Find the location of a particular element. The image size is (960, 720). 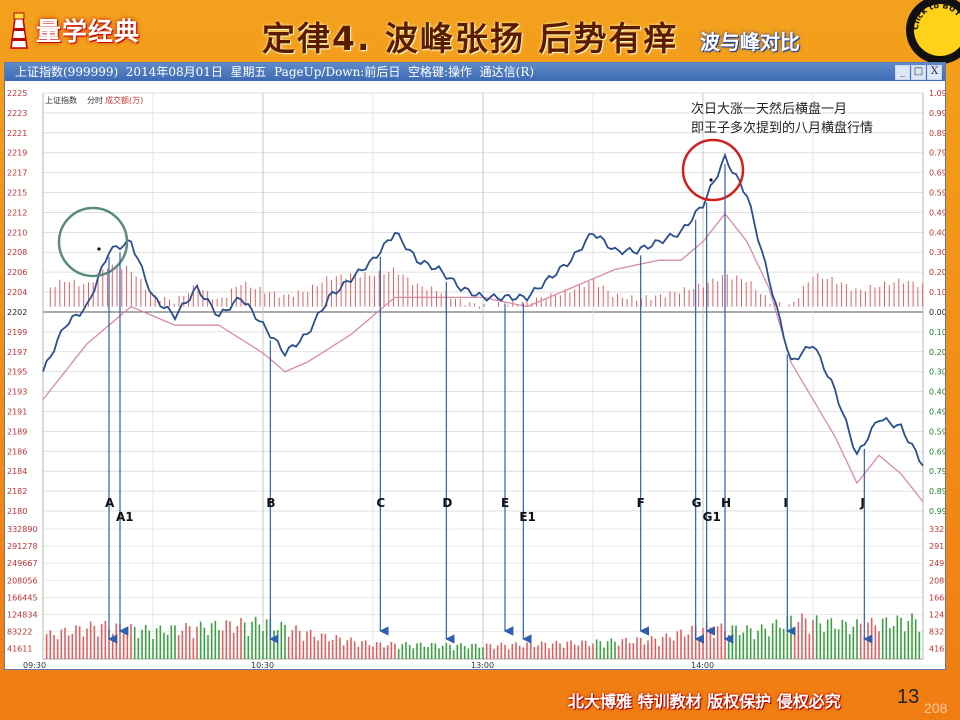

logo-text: 量学经典 is located at coordinates (88, 31).